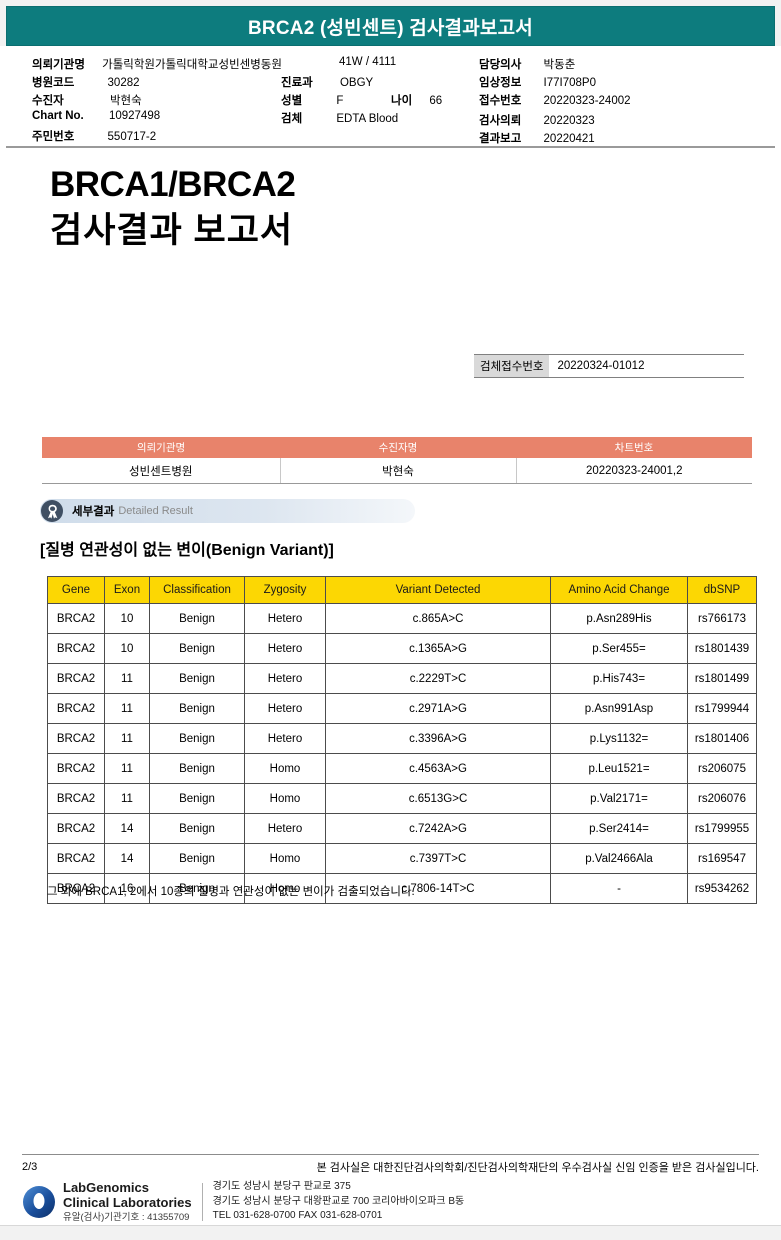 This screenshot has width=781, height=1240. Describe the element at coordinates (601, 366) in the screenshot. I see `accession-value: 20220324-01012` at that location.